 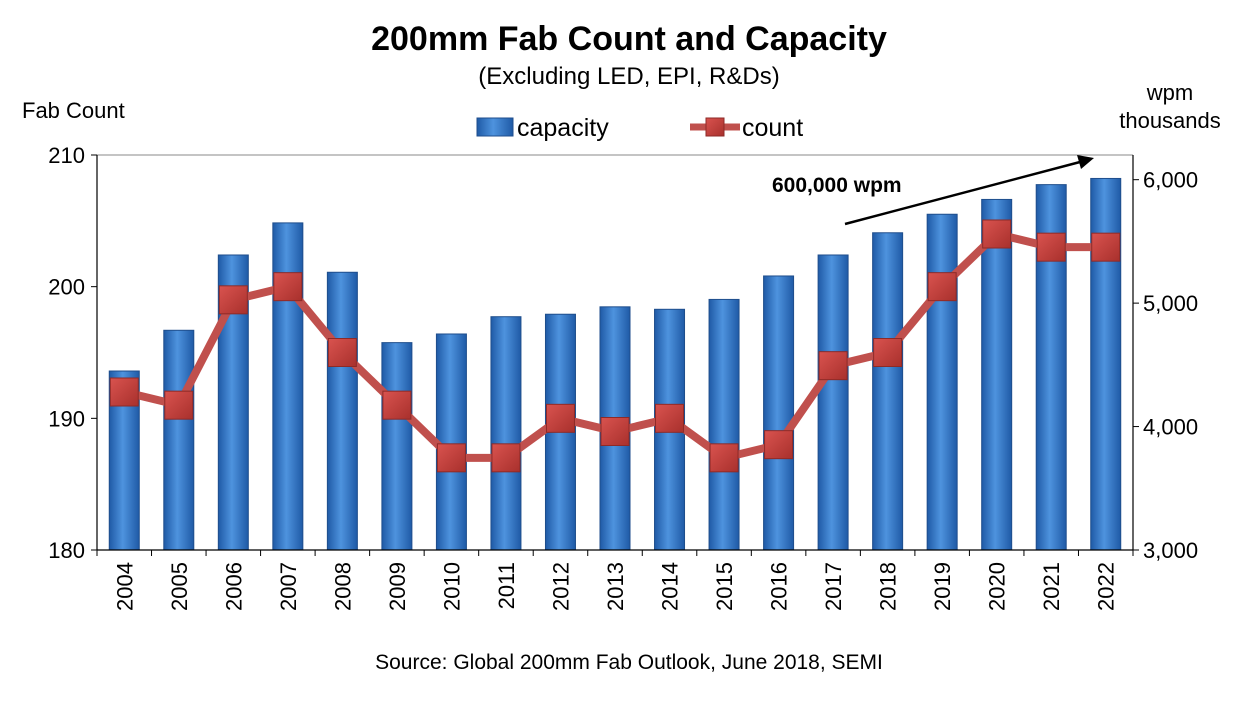 What do you see at coordinates (1170, 120) in the screenshot?
I see `right-axis-title-line2: thousands` at bounding box center [1170, 120].